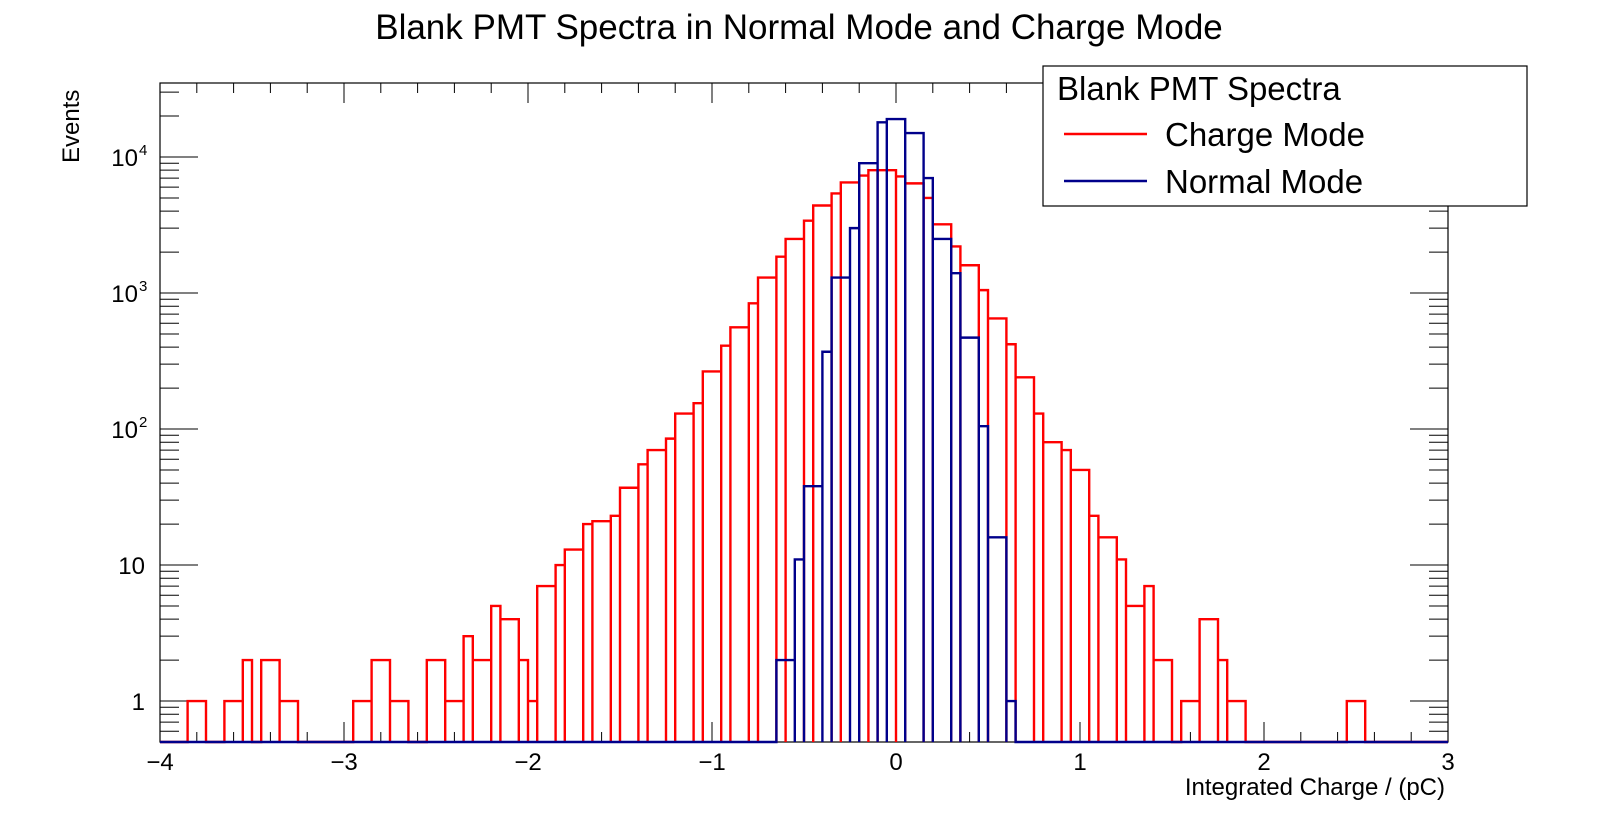 This screenshot has height=820, width=1598. Describe the element at coordinates (527, 762) in the screenshot. I see `x-tick-label: −2` at that location.